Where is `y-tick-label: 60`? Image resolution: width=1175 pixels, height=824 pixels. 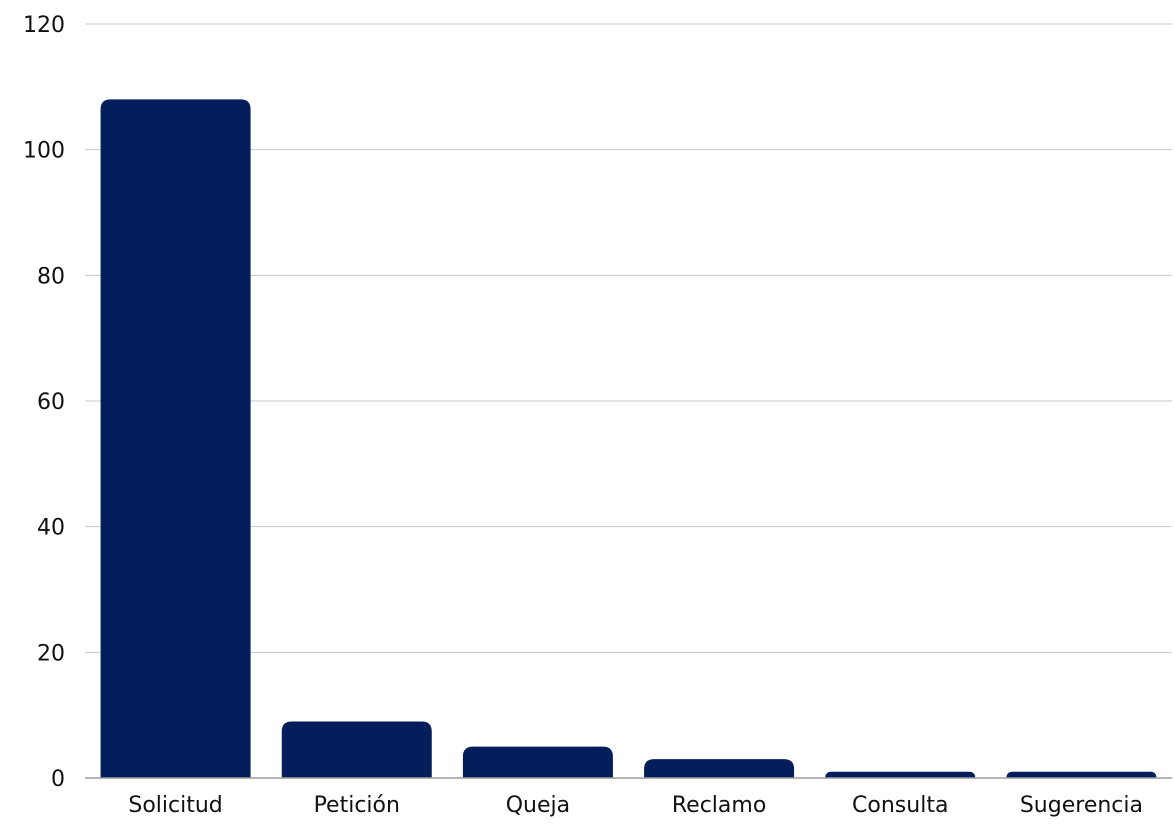 y-tick-label: 60 is located at coordinates (51, 402).